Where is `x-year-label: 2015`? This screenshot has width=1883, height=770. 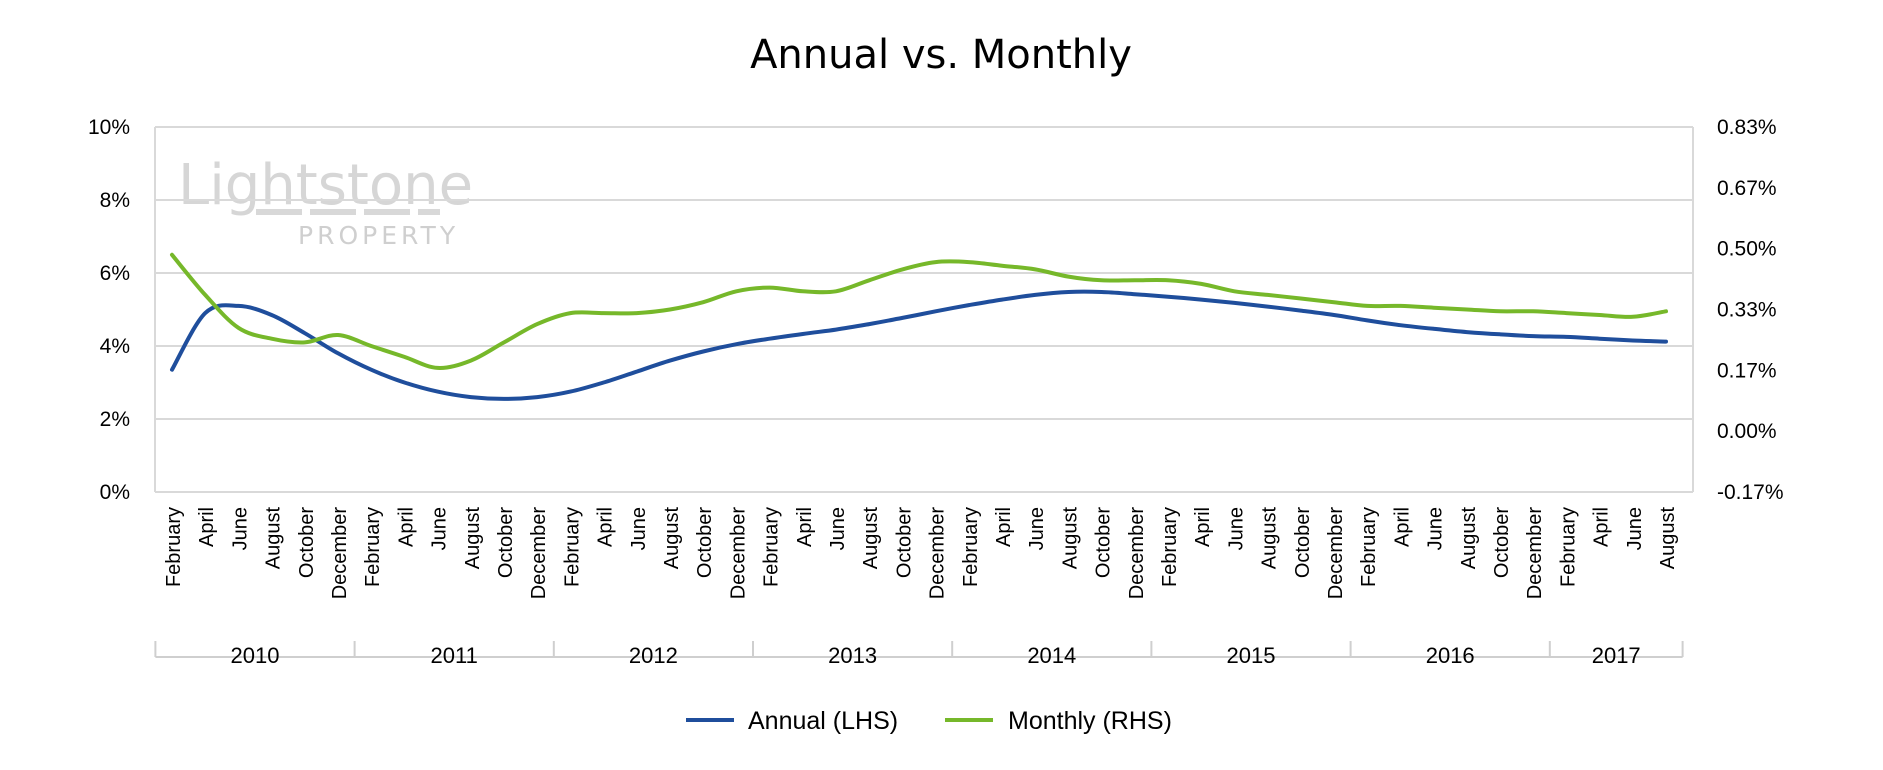
x-year-label: 2015 is located at coordinates (1251, 655).